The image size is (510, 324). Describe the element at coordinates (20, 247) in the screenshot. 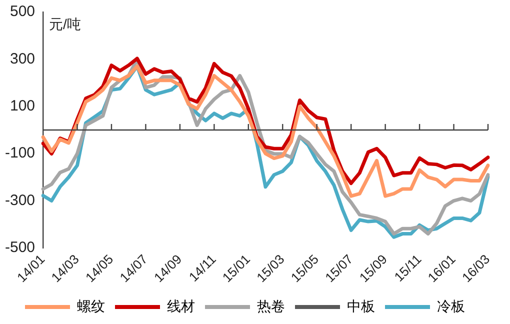

I see `y-tick-label: -500` at that location.